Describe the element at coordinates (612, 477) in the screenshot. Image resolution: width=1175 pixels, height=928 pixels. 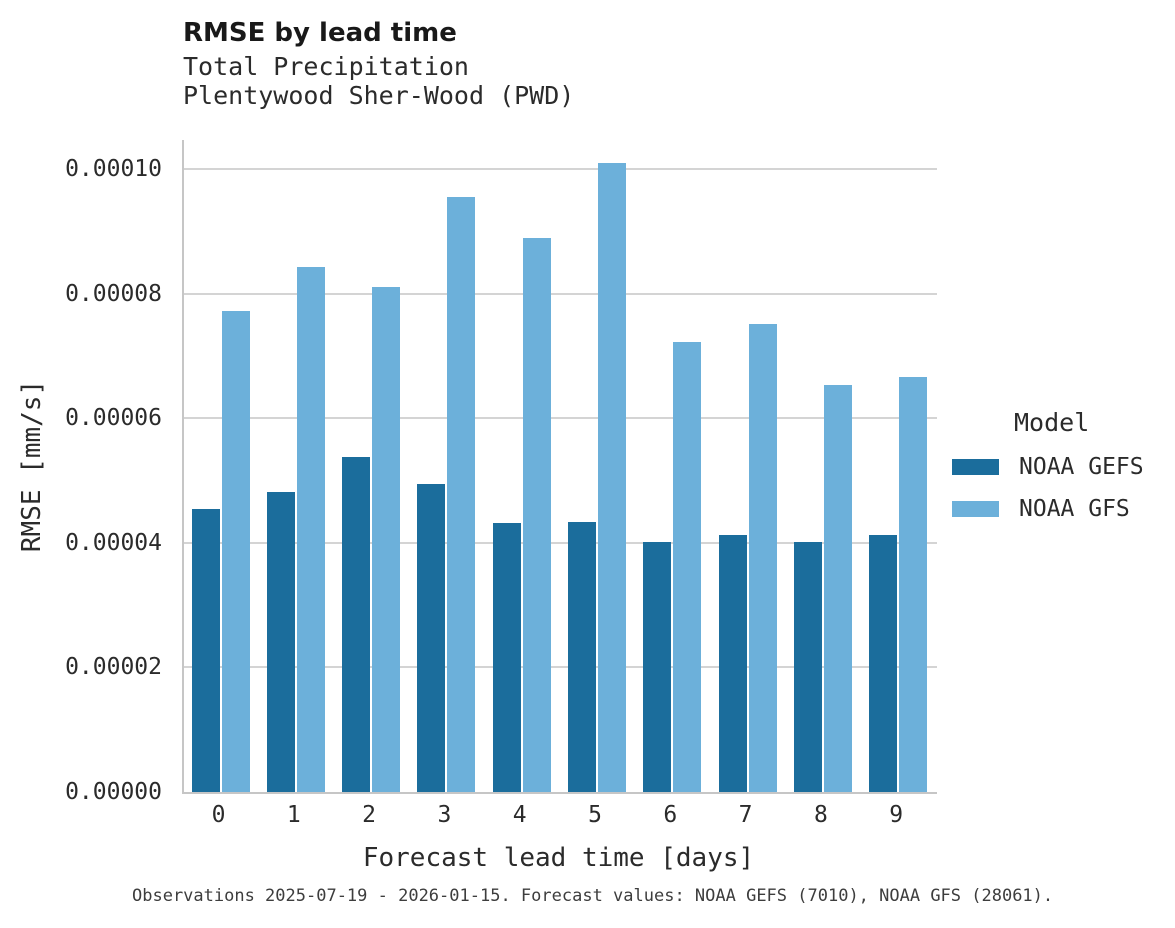
I see `bar-noaa-gfs-day5` at that location.